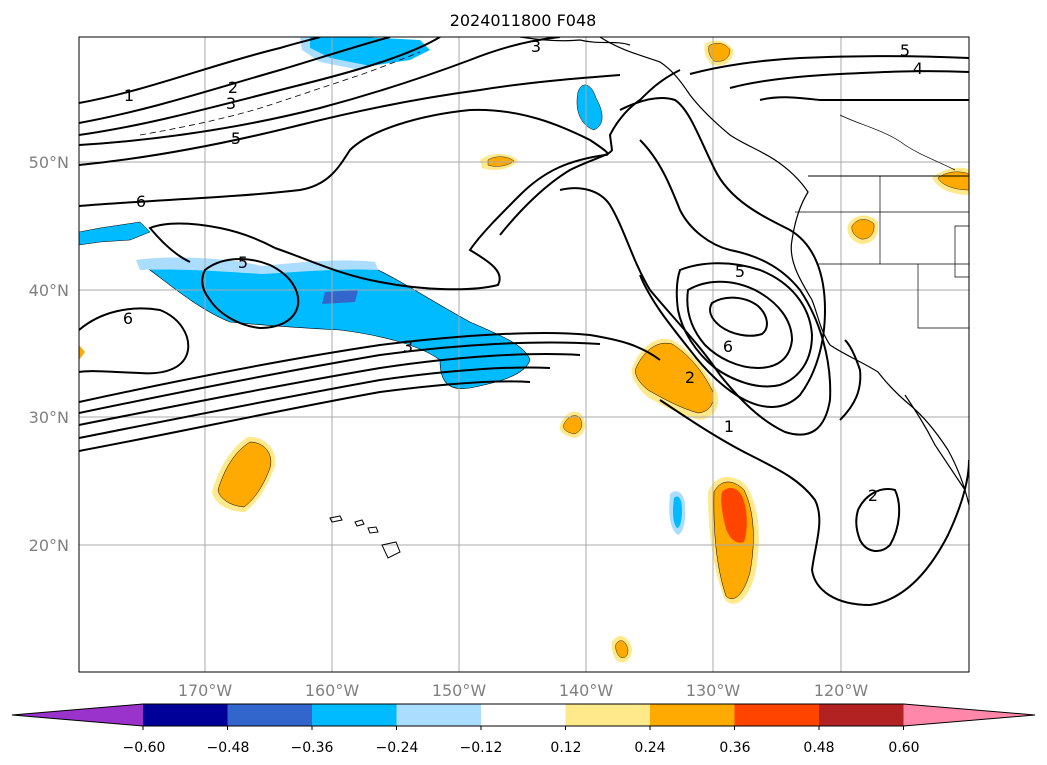 The height and width of the screenshot is (765, 1047). Describe the element at coordinates (713, 690) in the screenshot. I see `lon-label: 130°W` at that location.